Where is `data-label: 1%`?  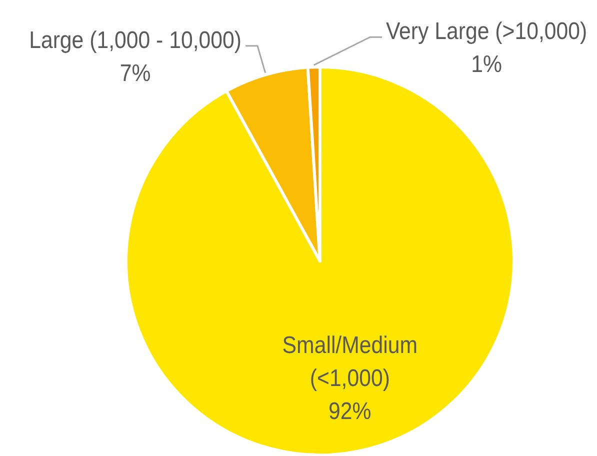 data-label: 1% is located at coordinates (486, 64).